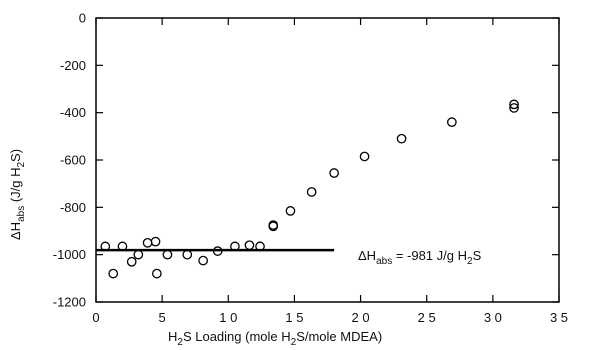 The height and width of the screenshot is (350, 600). Describe the element at coordinates (73, 112) in the screenshot. I see `y-tick-label: -400` at that location.